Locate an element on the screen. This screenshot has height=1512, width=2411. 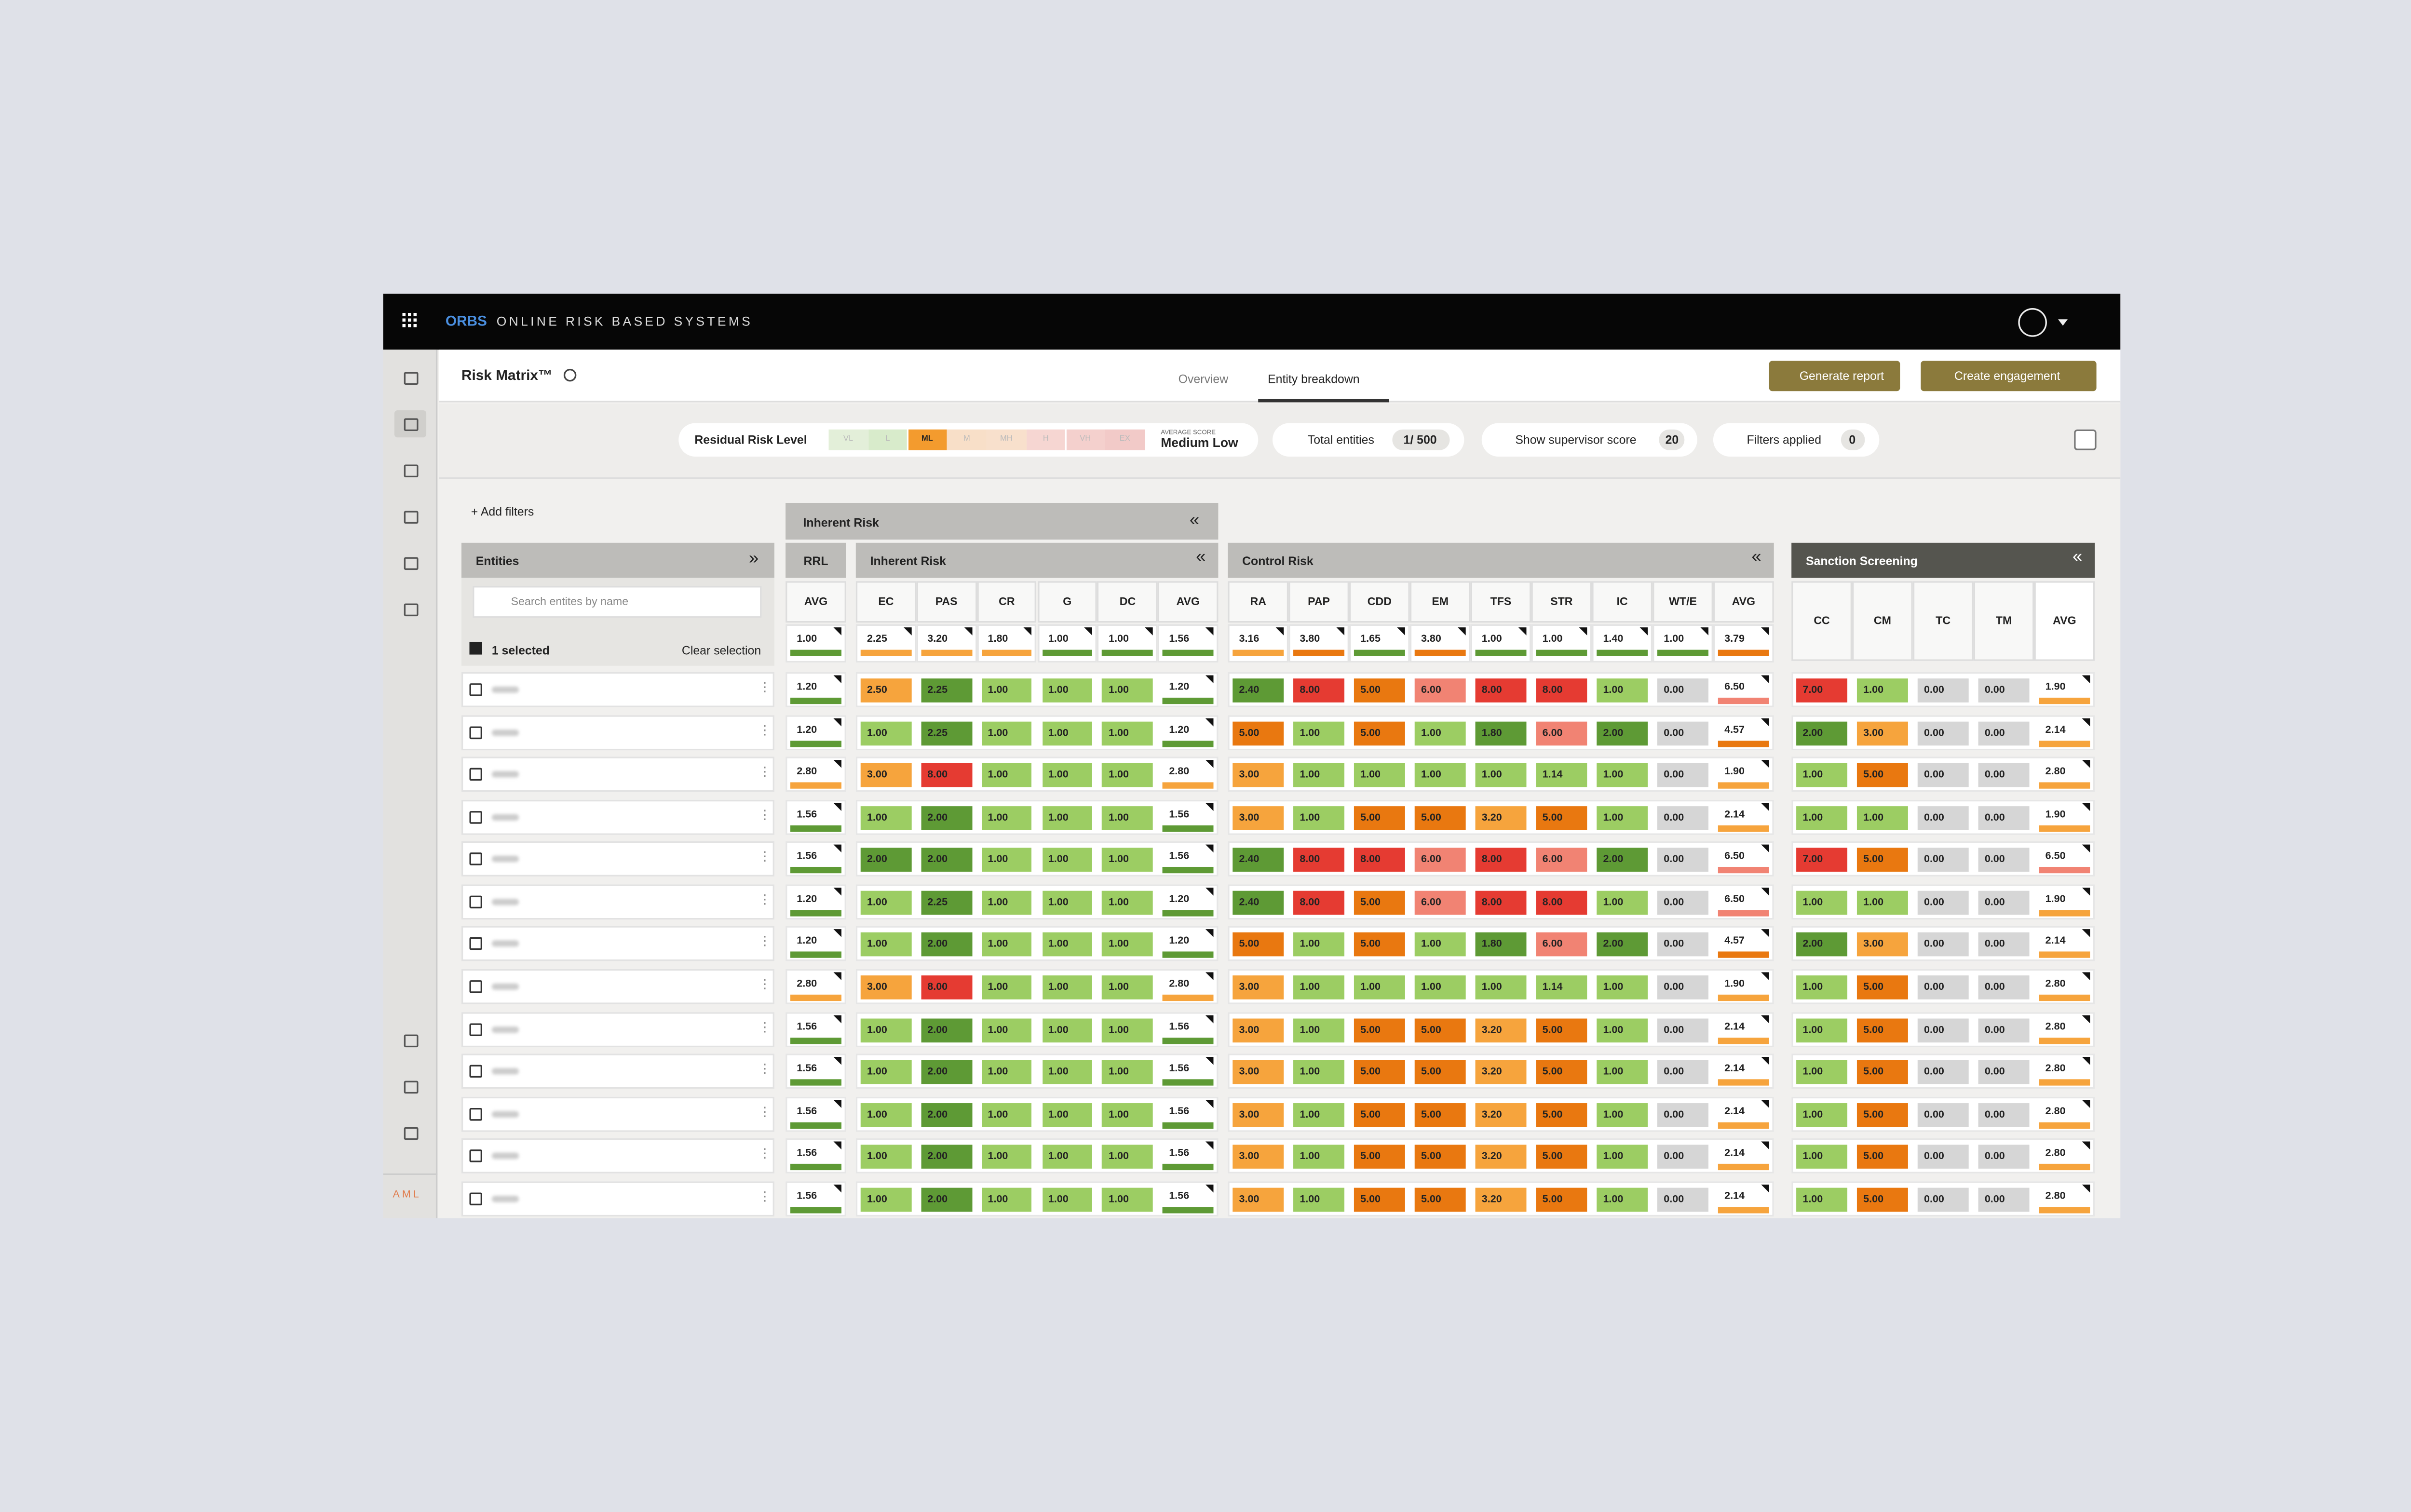
column-header: DC is located at coordinates (1128, 602).